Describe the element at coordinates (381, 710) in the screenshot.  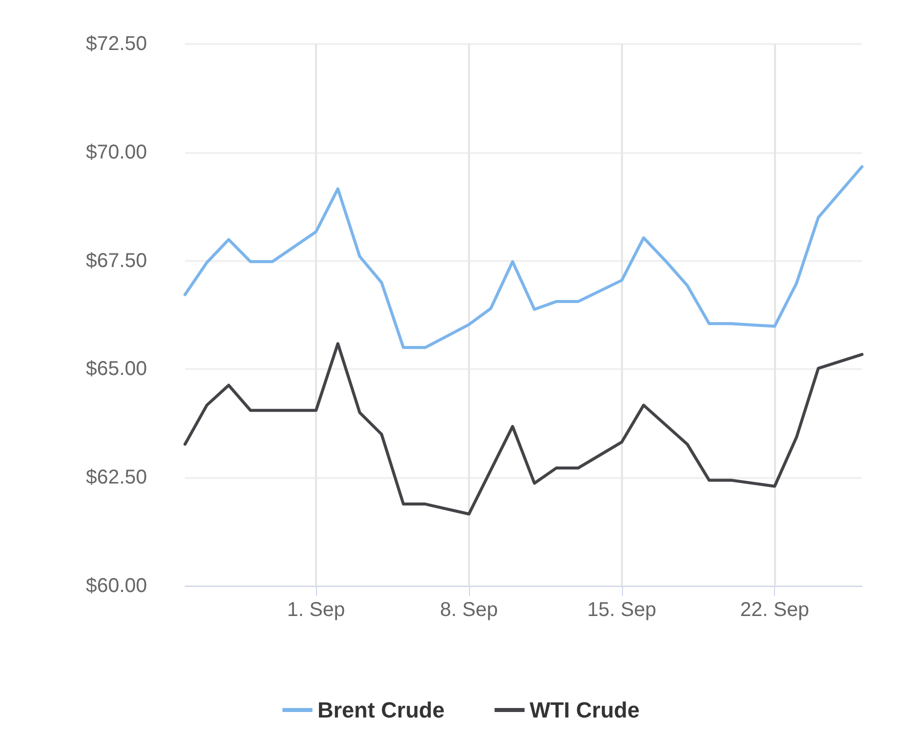
I see `legend-label: Brent Crude` at that location.